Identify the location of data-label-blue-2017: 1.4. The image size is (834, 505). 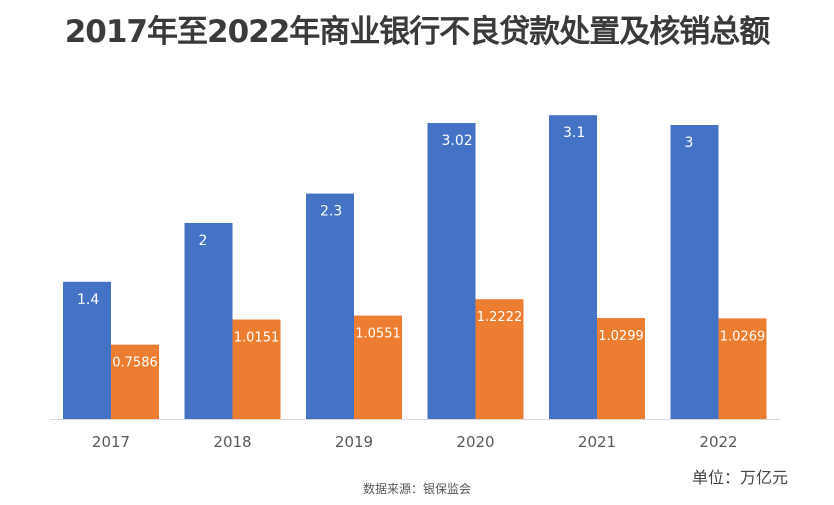
(88, 300).